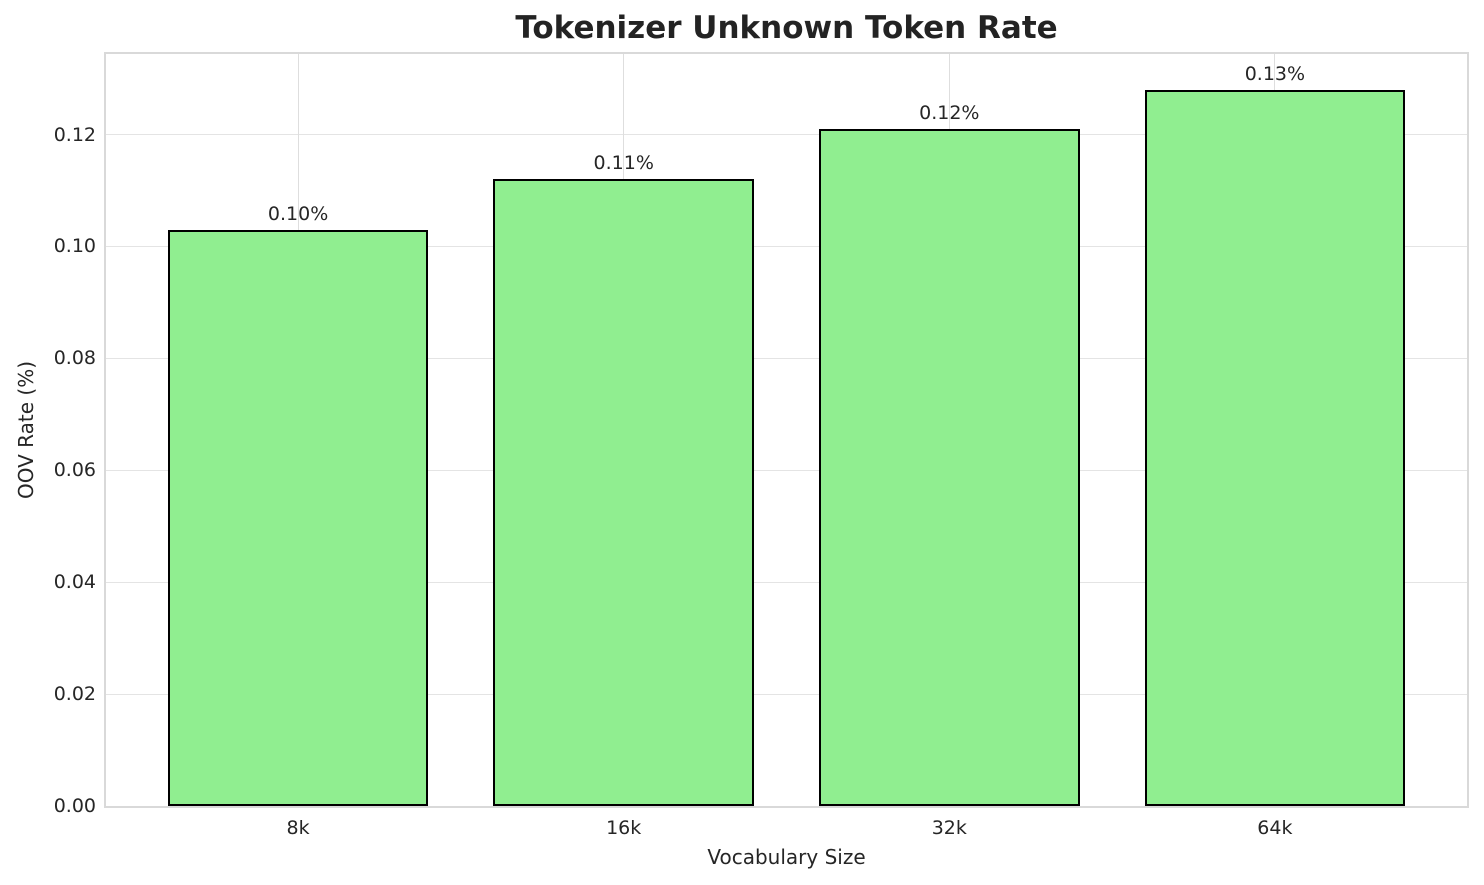  What do you see at coordinates (949, 112) in the screenshot?
I see `bar-value-label: 0.12%` at bounding box center [949, 112].